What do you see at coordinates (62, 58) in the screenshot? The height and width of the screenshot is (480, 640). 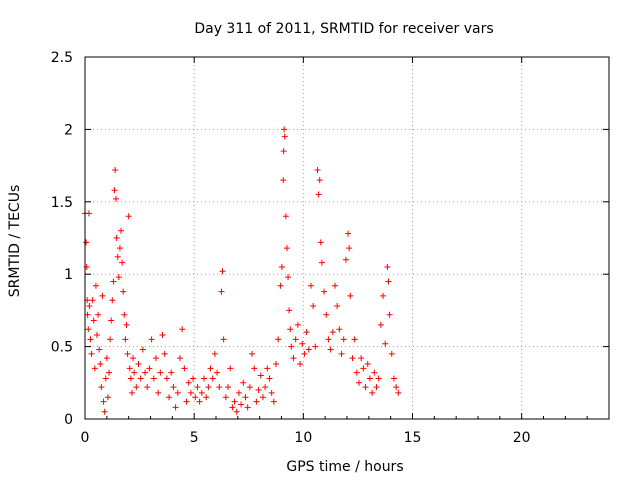 I see `y-tick-label: 2.5` at bounding box center [62, 58].